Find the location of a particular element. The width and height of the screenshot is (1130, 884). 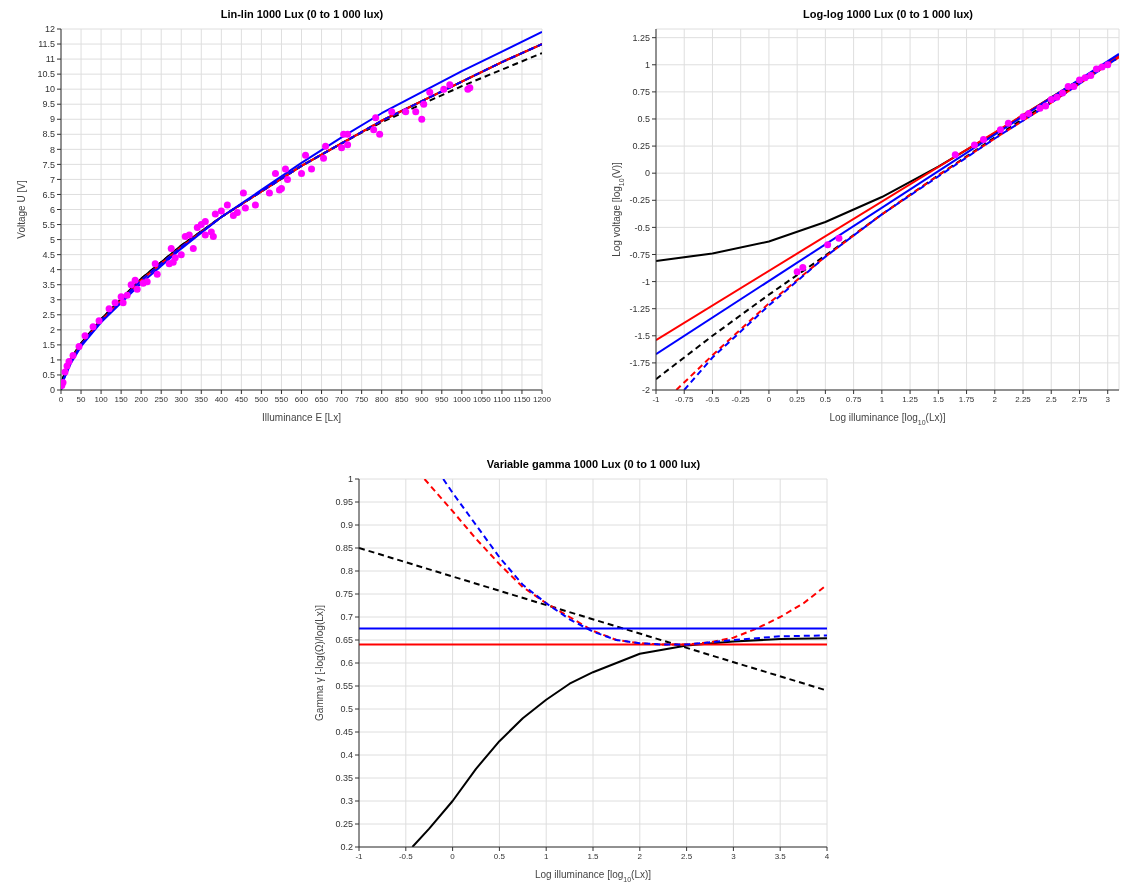

x-tick-label: 800 is located at coordinates (381, 399).